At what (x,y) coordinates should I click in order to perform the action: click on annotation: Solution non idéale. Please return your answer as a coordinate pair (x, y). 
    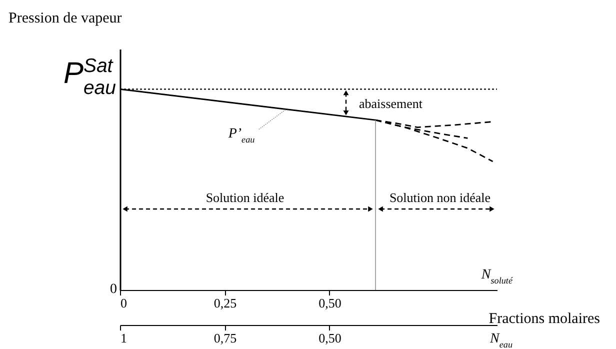
    Looking at the image, I should click on (440, 197).